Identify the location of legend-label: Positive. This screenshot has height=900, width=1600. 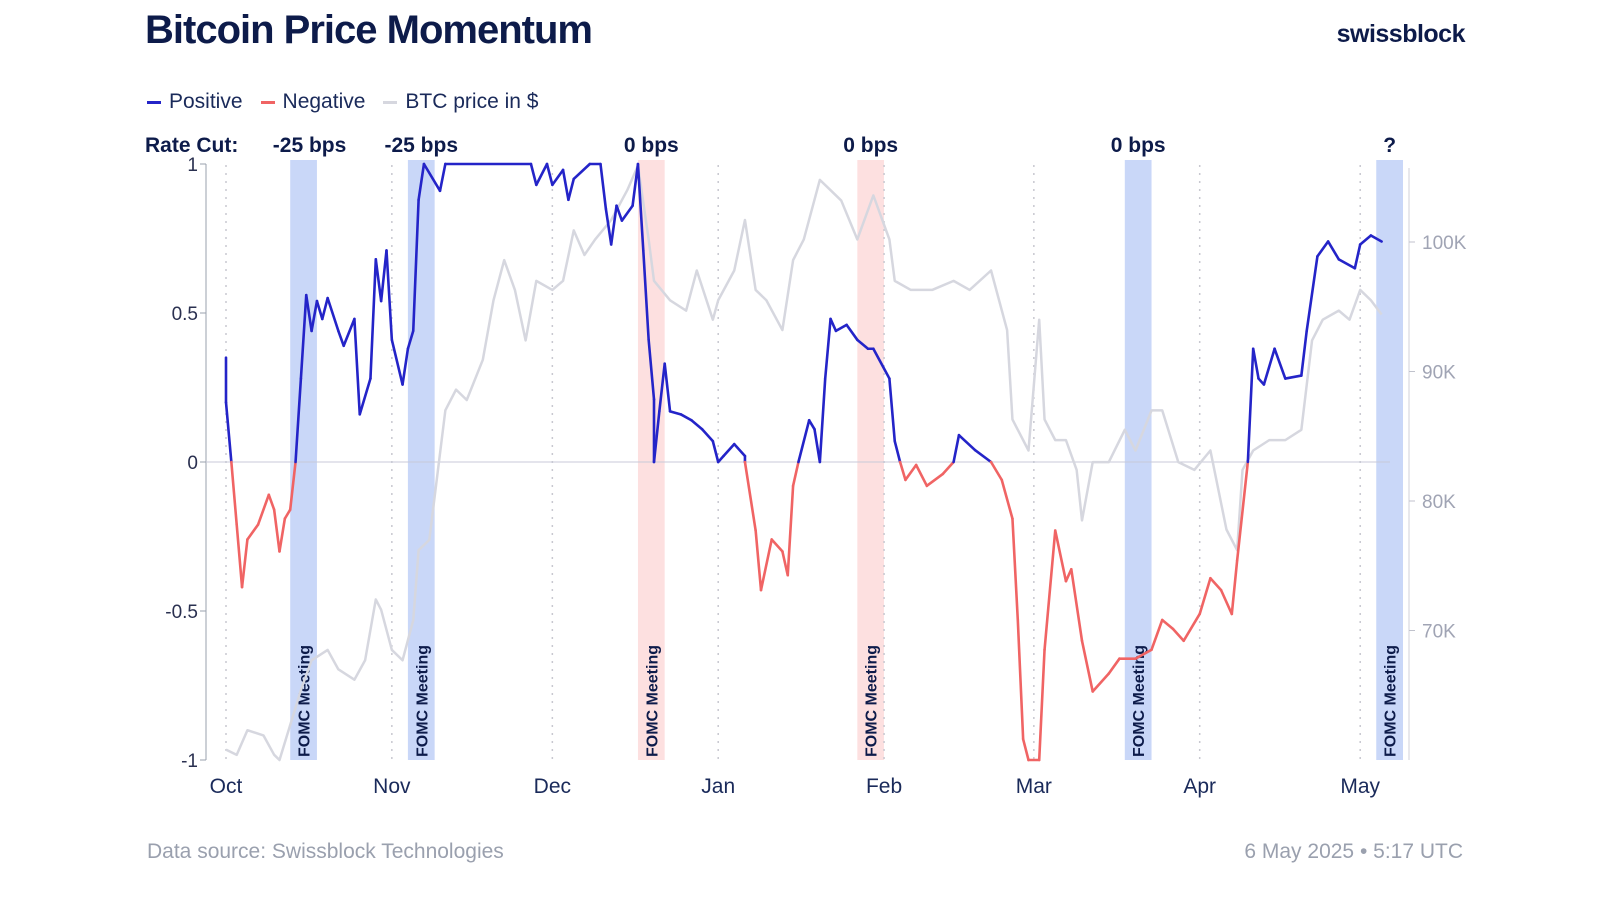
(206, 101).